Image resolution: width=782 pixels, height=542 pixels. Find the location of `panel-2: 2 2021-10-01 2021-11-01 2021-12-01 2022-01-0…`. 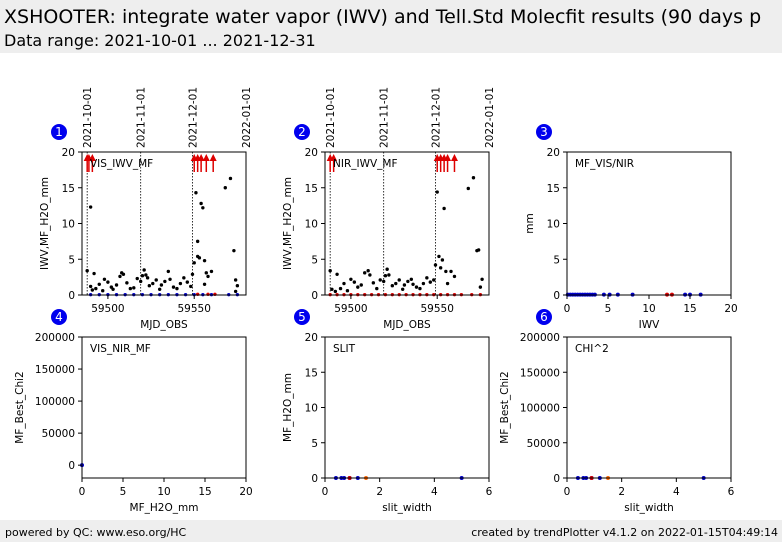

panel-2: 2 2021-10-01 2021-11-01 2021-12-01 2022-01-0… is located at coordinates (389, 209).